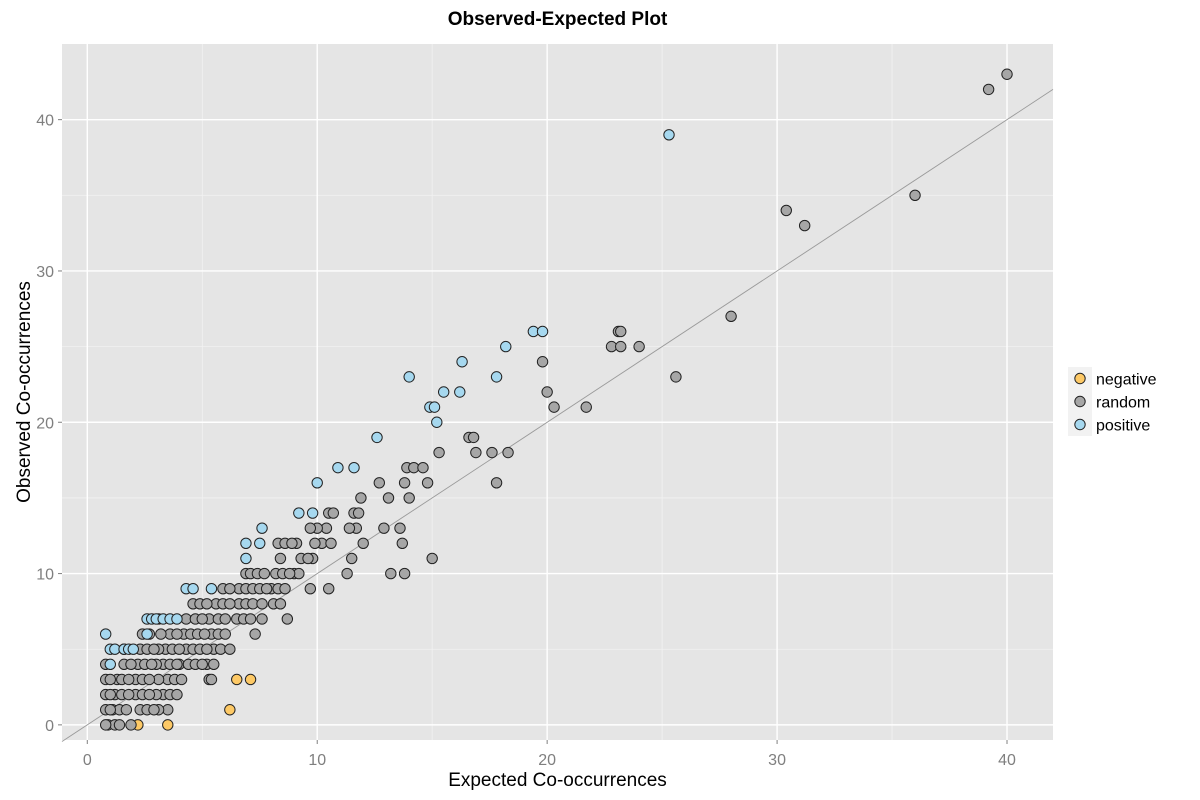  Describe the element at coordinates (1112, 401) in the screenshot. I see `legend: negative random positive` at that location.